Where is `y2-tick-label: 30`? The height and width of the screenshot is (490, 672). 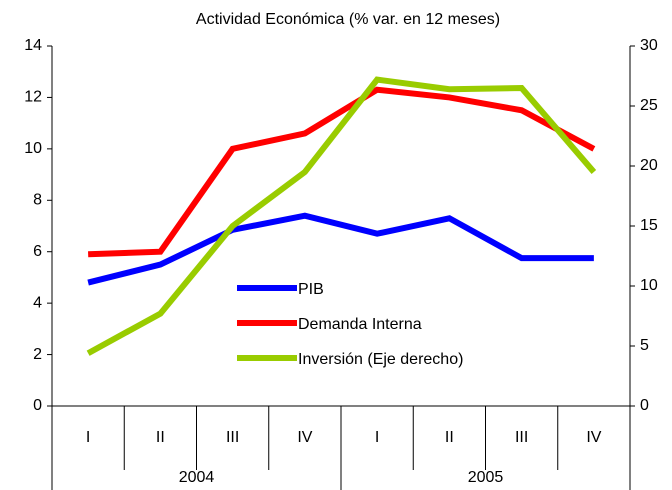 y2-tick-label: 30 is located at coordinates (649, 45).